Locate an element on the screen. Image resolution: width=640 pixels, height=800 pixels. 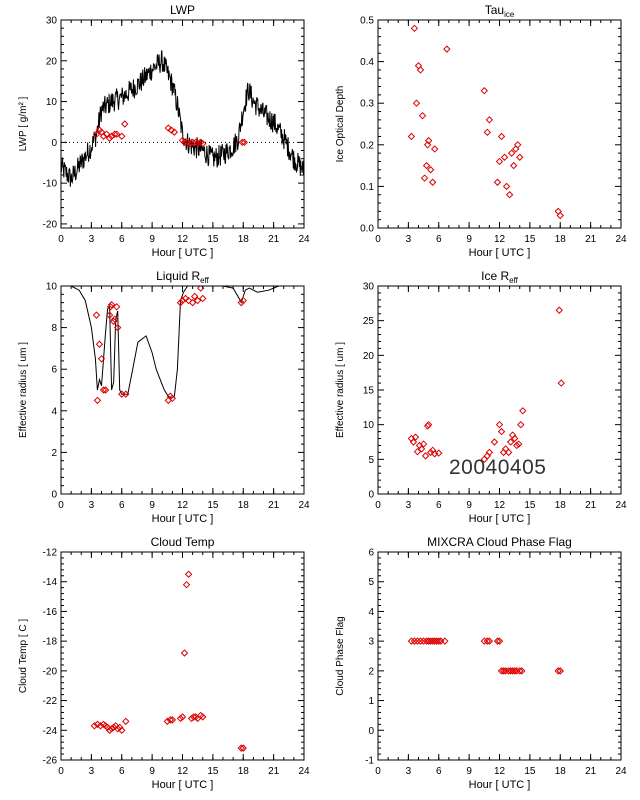
x-tick-label: 21 is located at coordinates (591, 505).